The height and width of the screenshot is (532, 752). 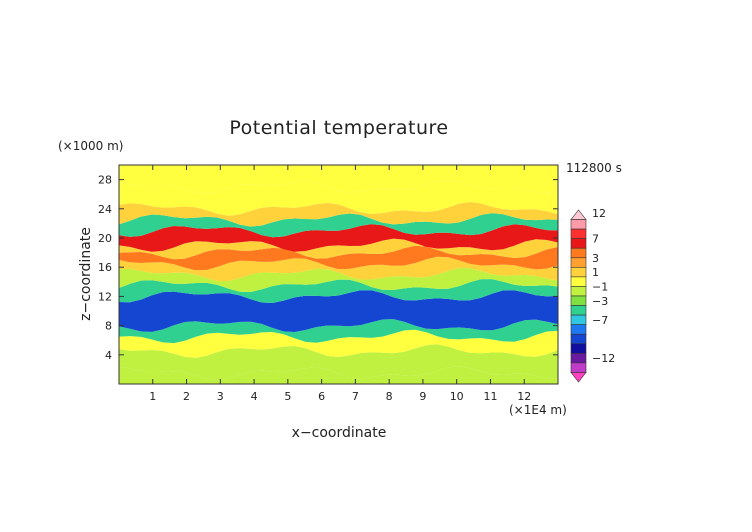 I want to click on y-unit-label: (×1000 m), so click(x=90, y=146).